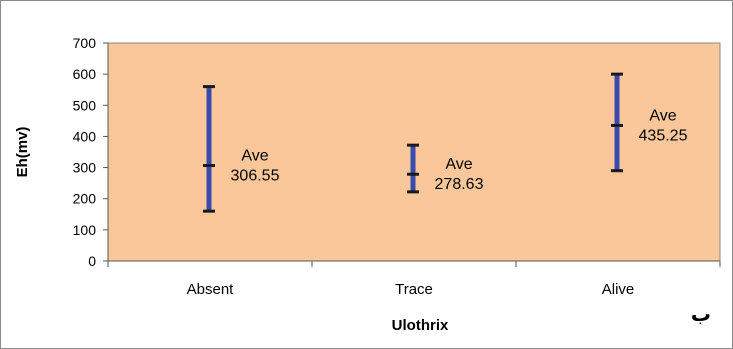 The image size is (733, 349). What do you see at coordinates (91, 152) in the screenshot?
I see `y-axis: 0 100 200 300 400 500 600 700` at bounding box center [91, 152].